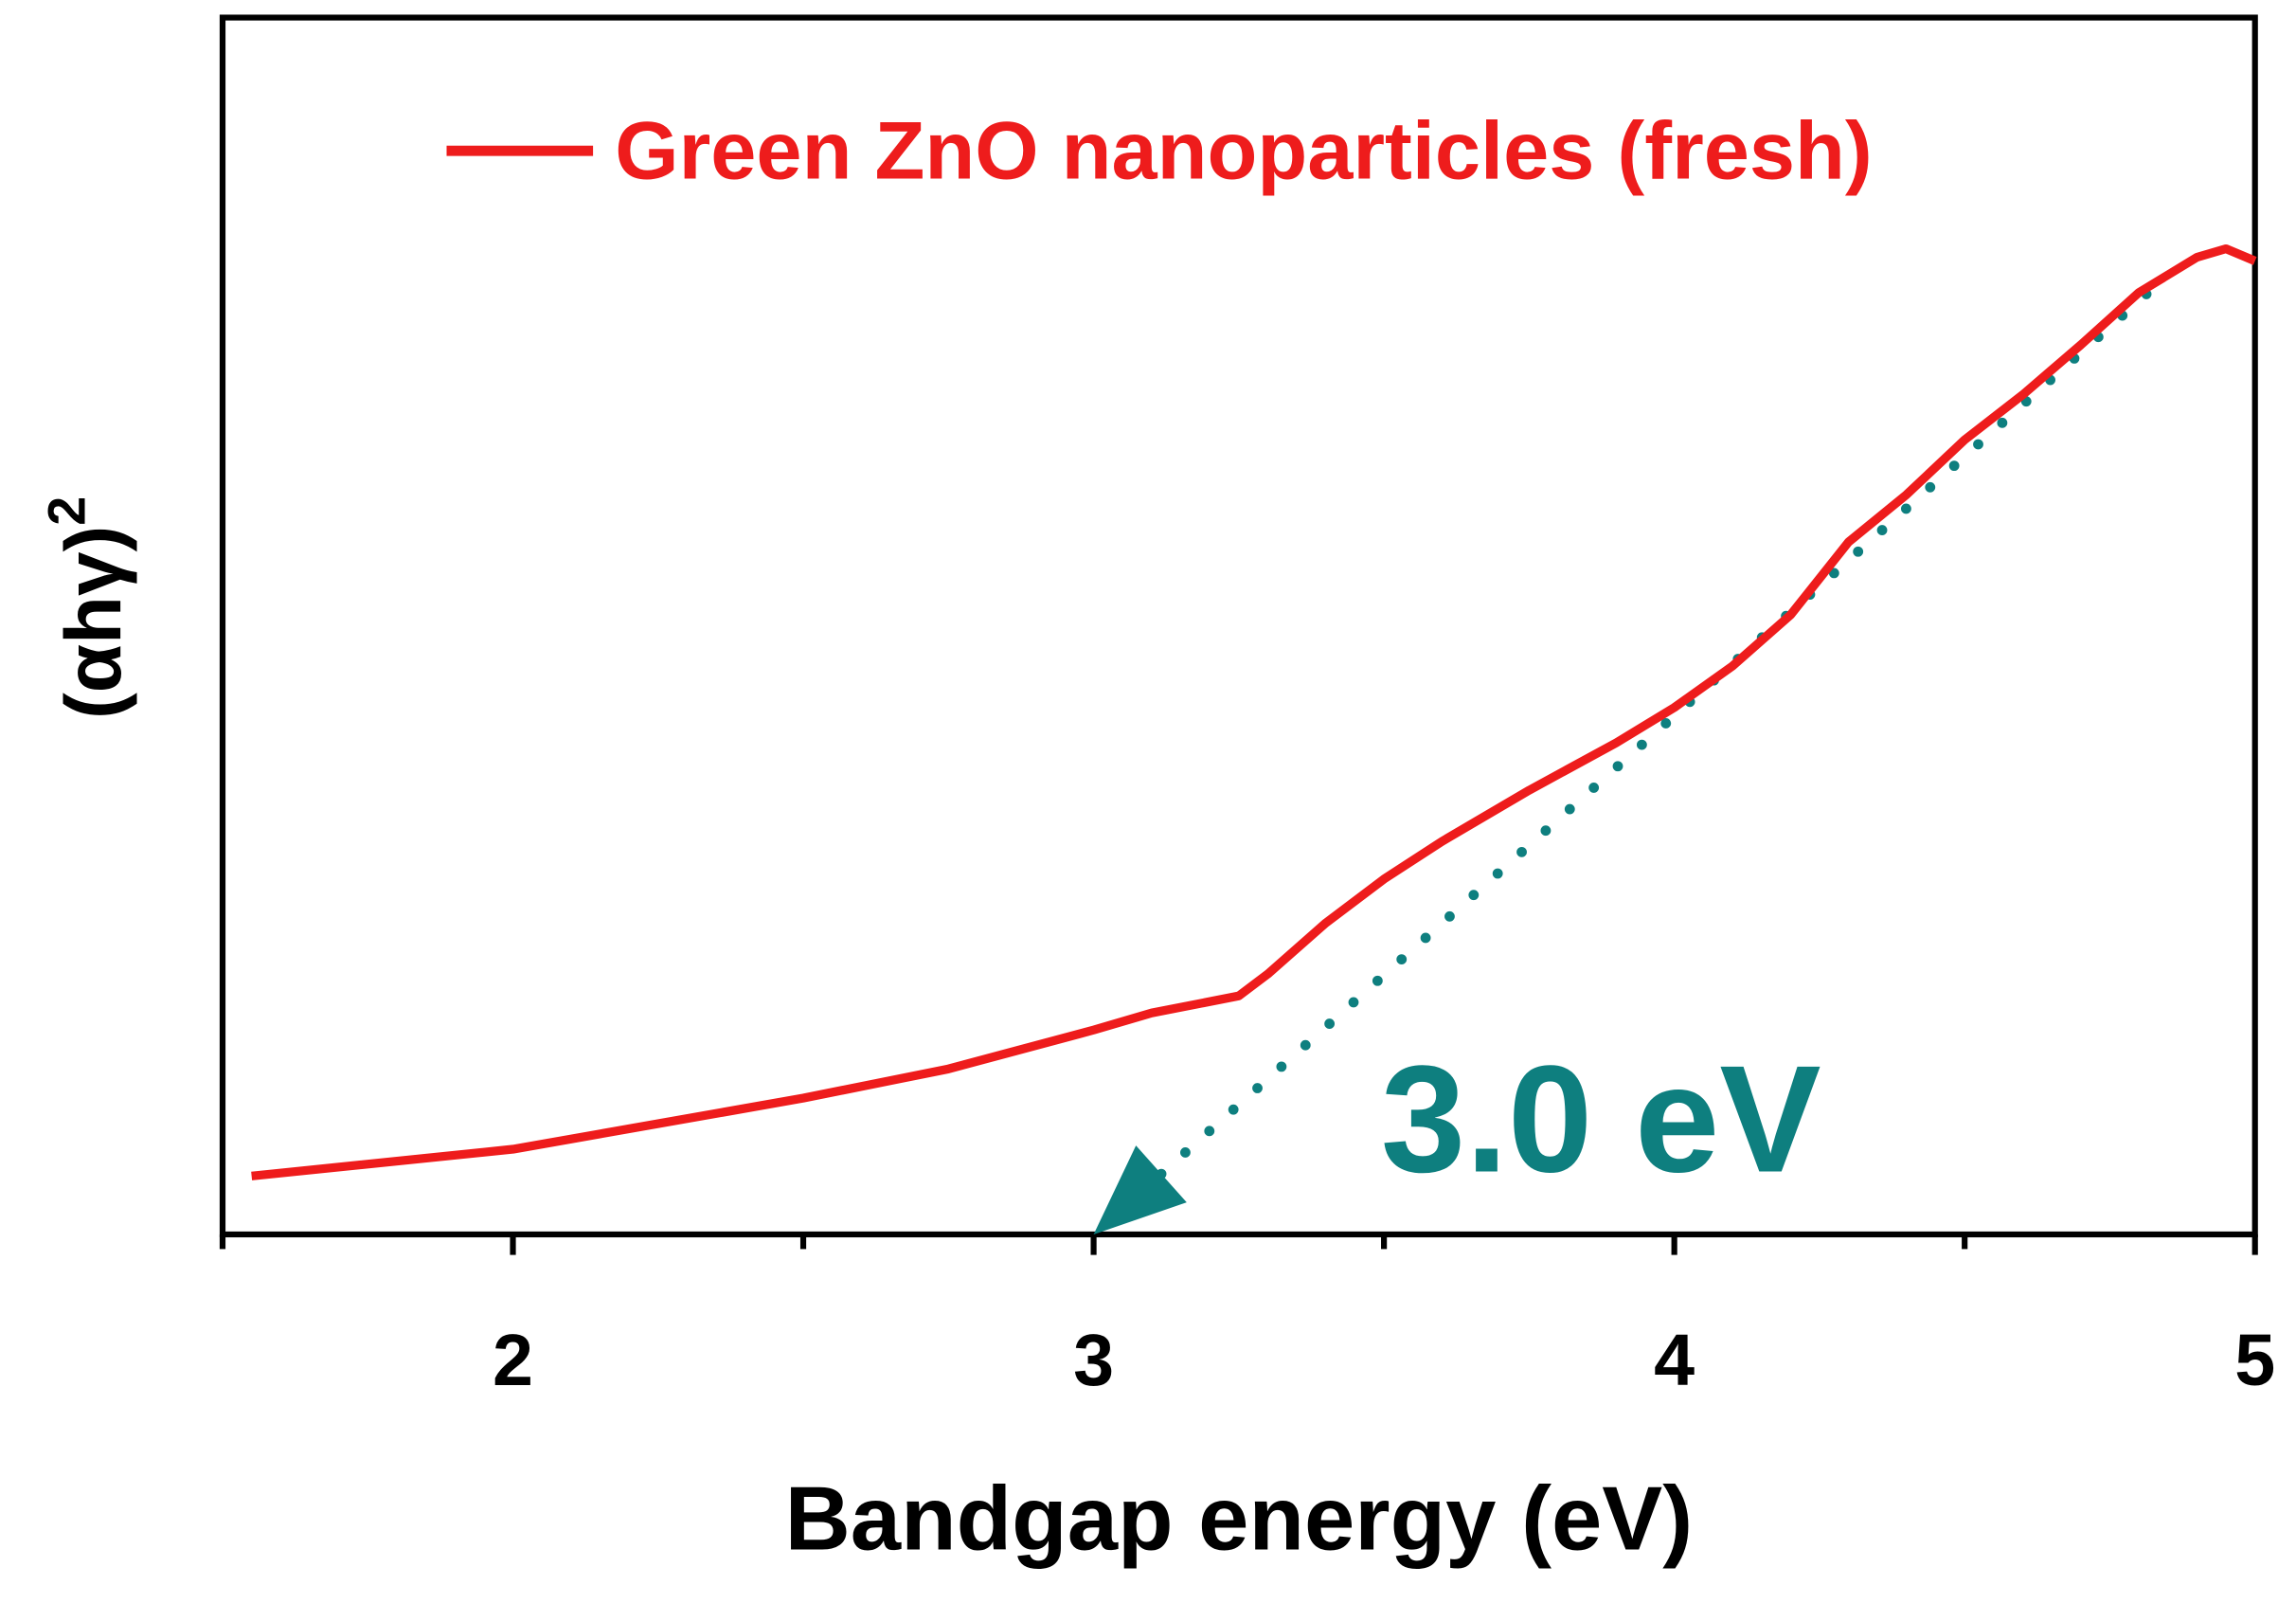 The width and height of the screenshot is (2296, 1621). What do you see at coordinates (1140, 1189) in the screenshot?
I see `fit-arrowhead` at bounding box center [1140, 1189].